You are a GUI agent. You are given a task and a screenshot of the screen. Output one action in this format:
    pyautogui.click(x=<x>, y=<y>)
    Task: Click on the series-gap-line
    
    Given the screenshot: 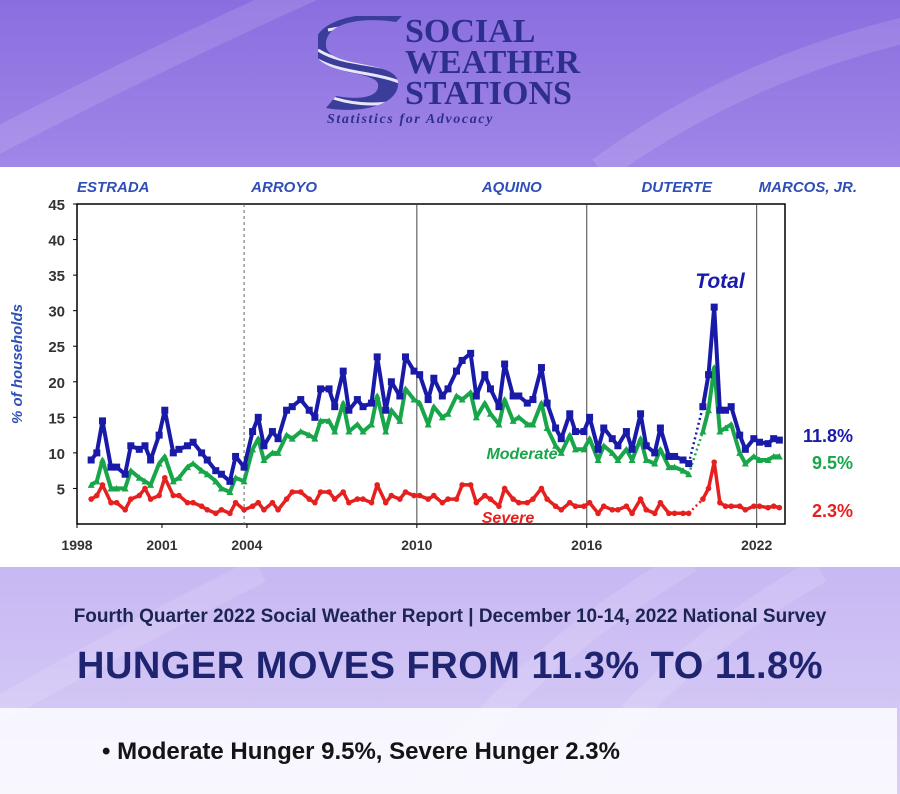 What is the action you would take?
    pyautogui.click(x=695, y=506)
    